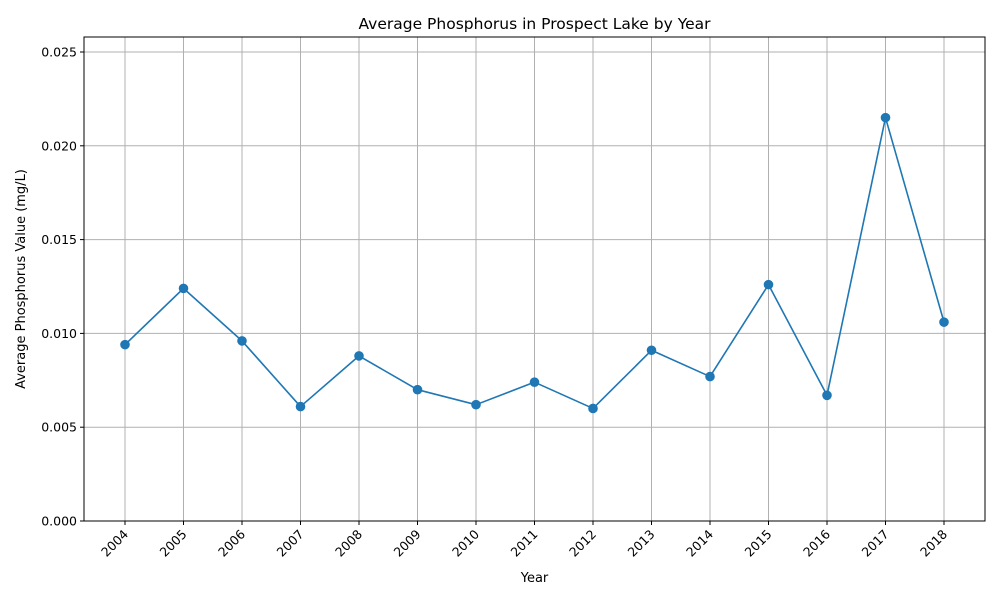 The height and width of the screenshot is (600, 1000). What do you see at coordinates (582, 543) in the screenshot?
I see `x-tick-label: 2012` at bounding box center [582, 543].